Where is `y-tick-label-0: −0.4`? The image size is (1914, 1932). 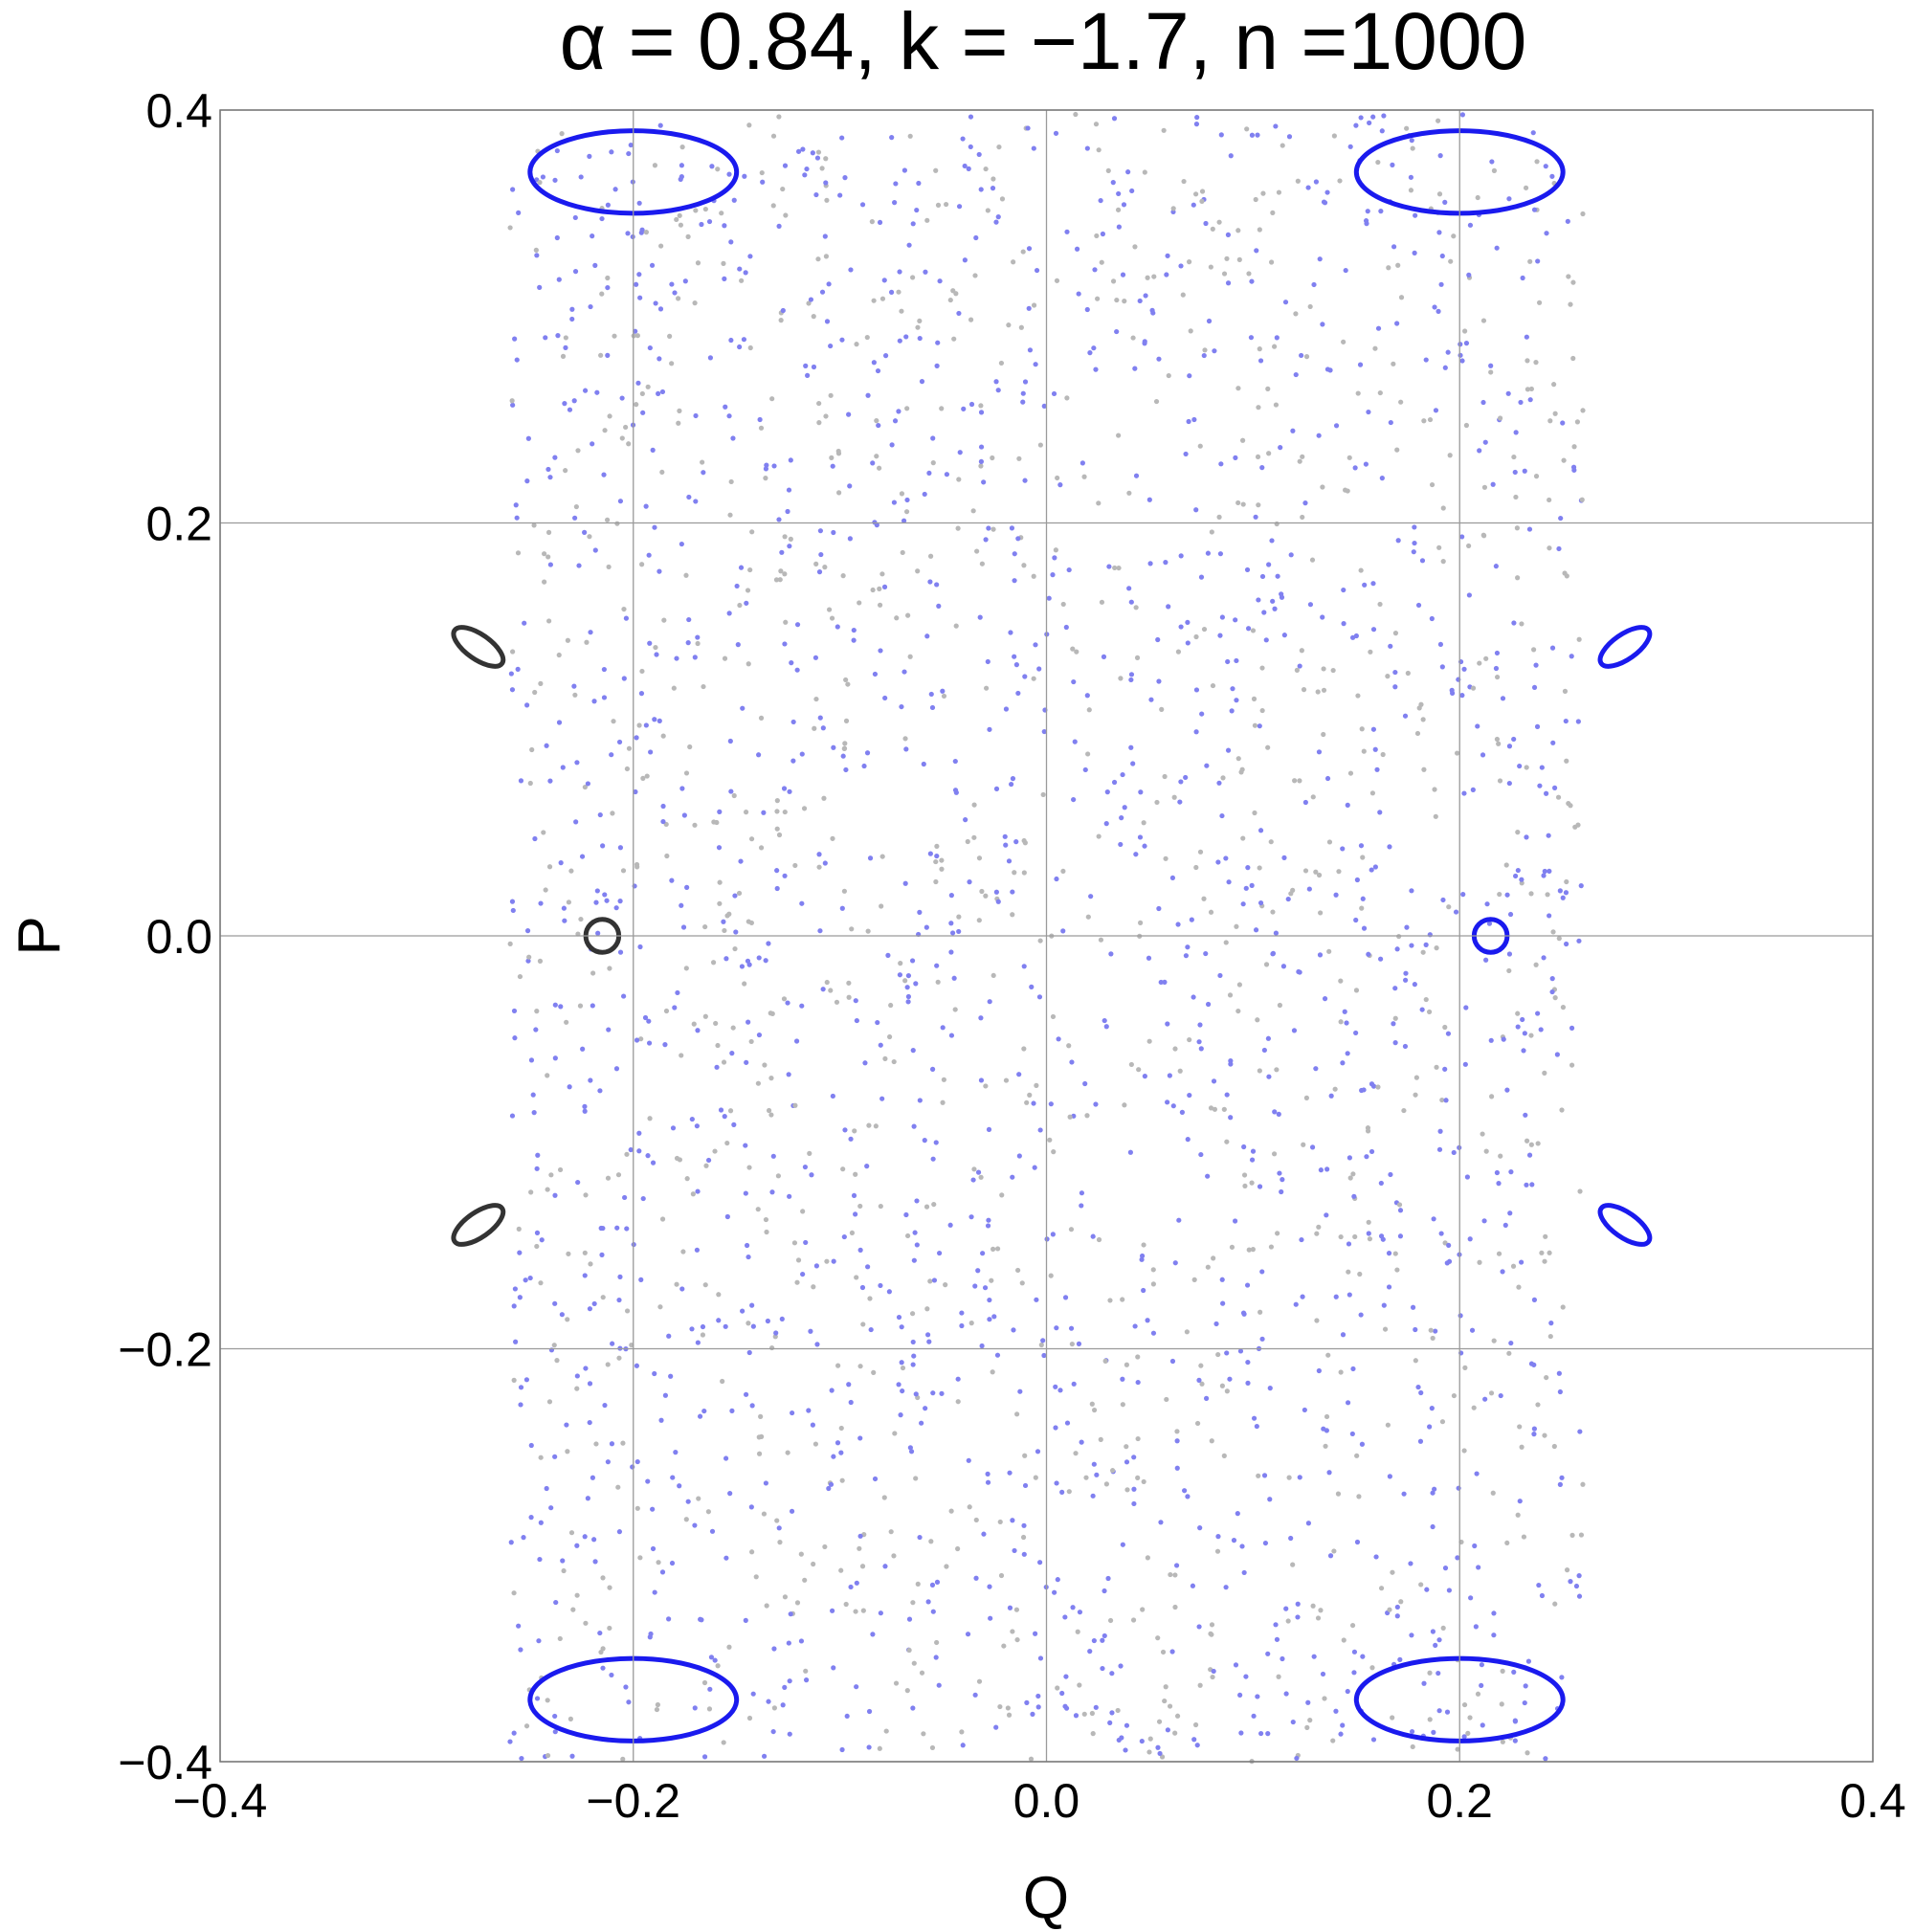
y-tick-label-0: −0.4 is located at coordinates (165, 1762).